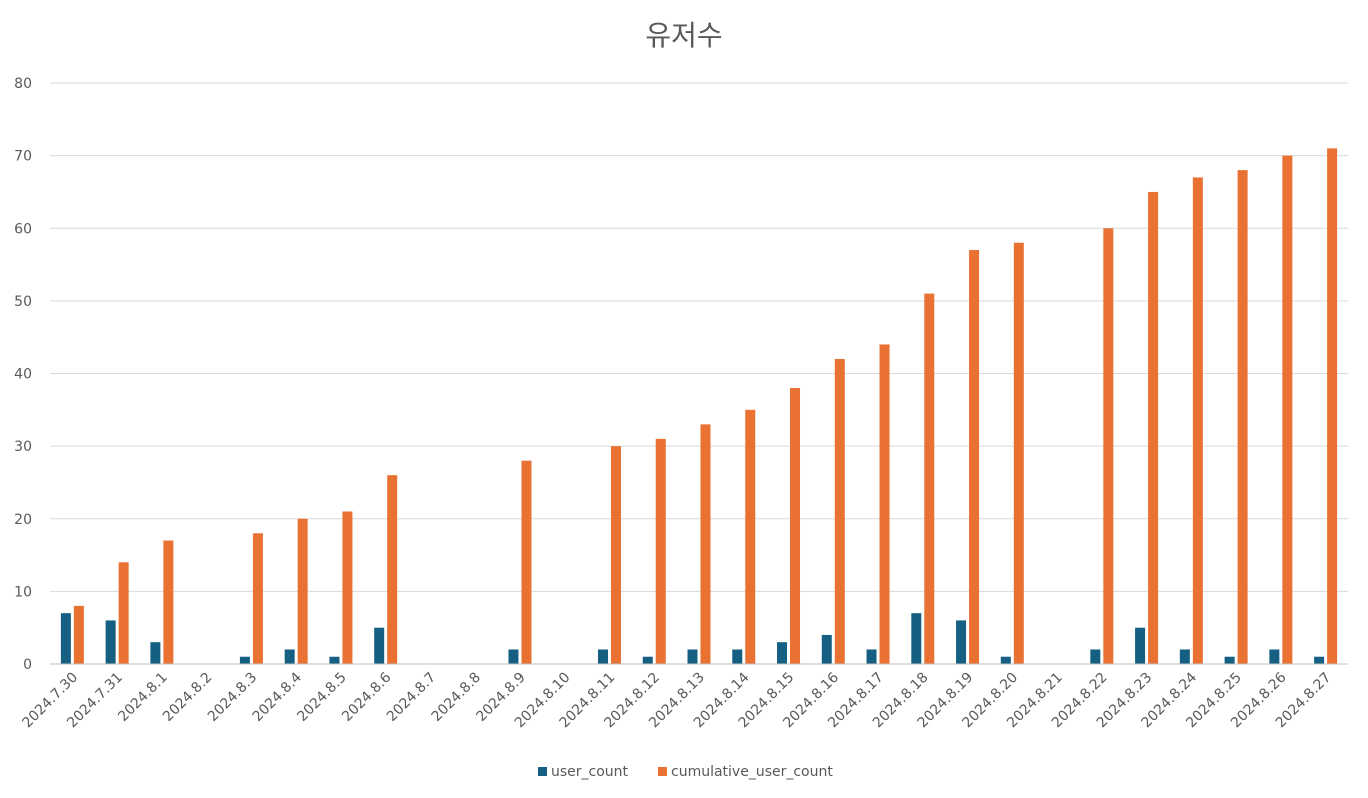 The image size is (1368, 798). Describe the element at coordinates (23, 229) in the screenshot. I see `y-tick-label: 60` at that location.